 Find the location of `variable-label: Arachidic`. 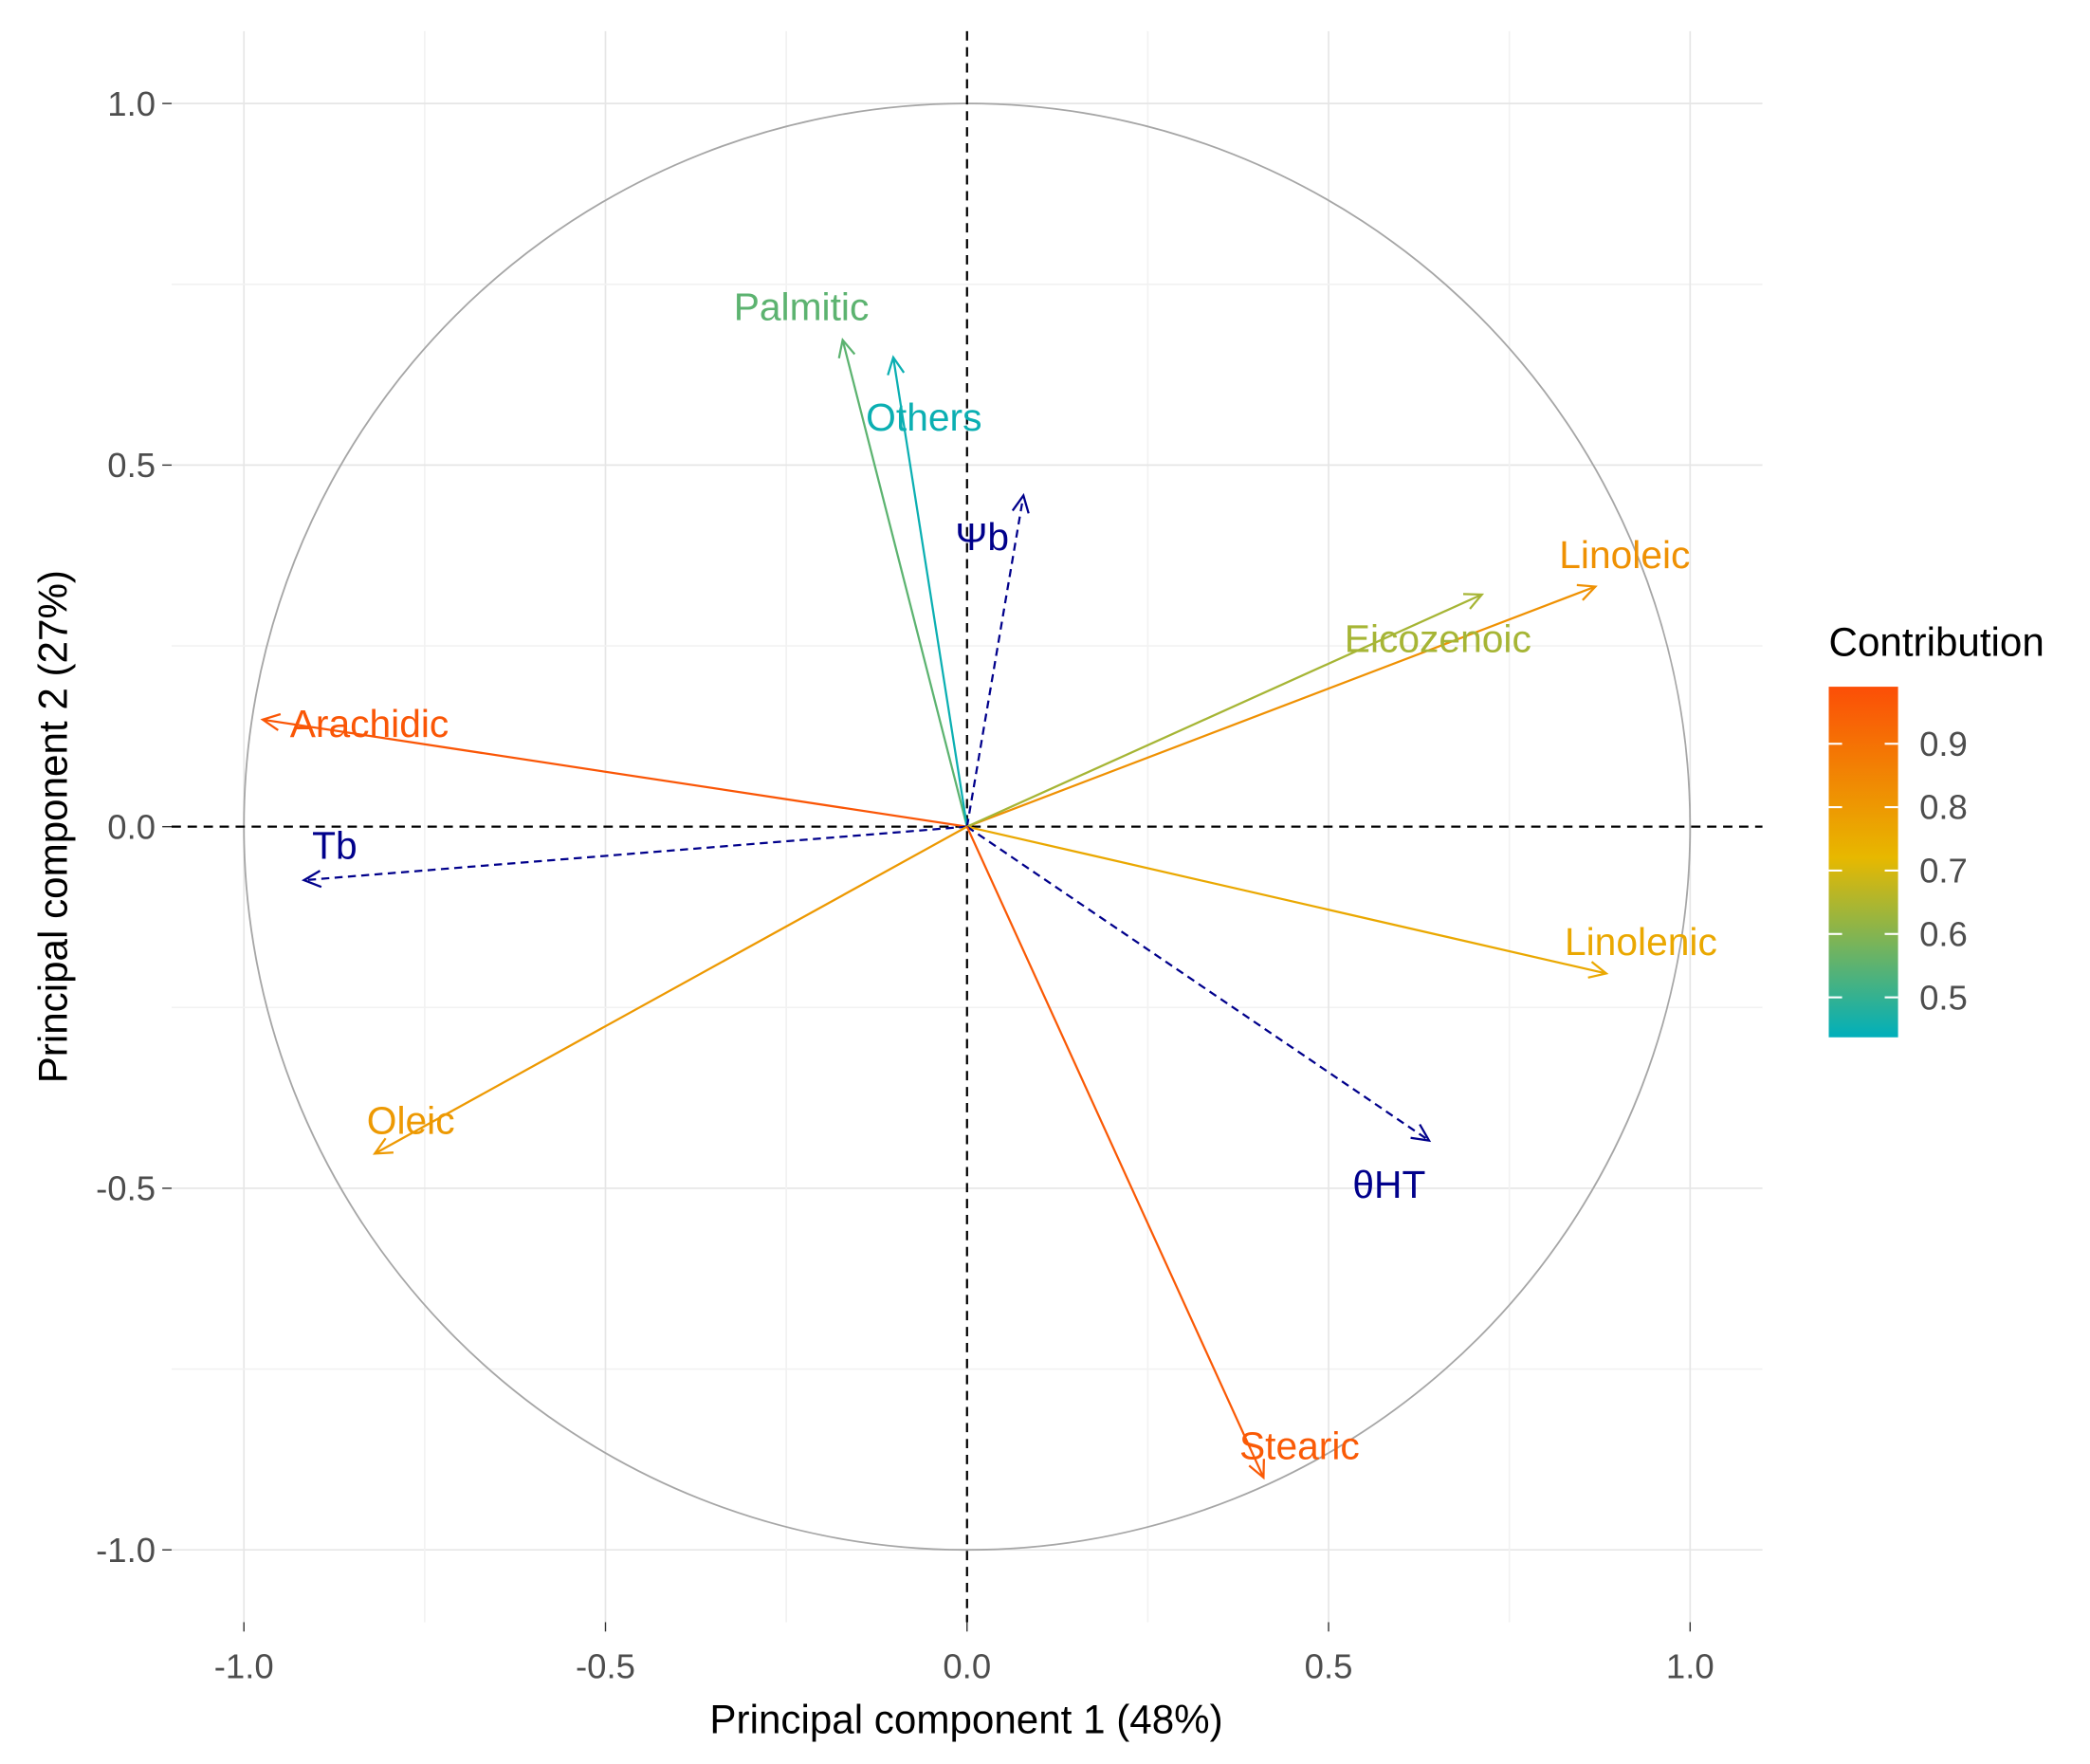

variable-label: Arachidic is located at coordinates (369, 723).